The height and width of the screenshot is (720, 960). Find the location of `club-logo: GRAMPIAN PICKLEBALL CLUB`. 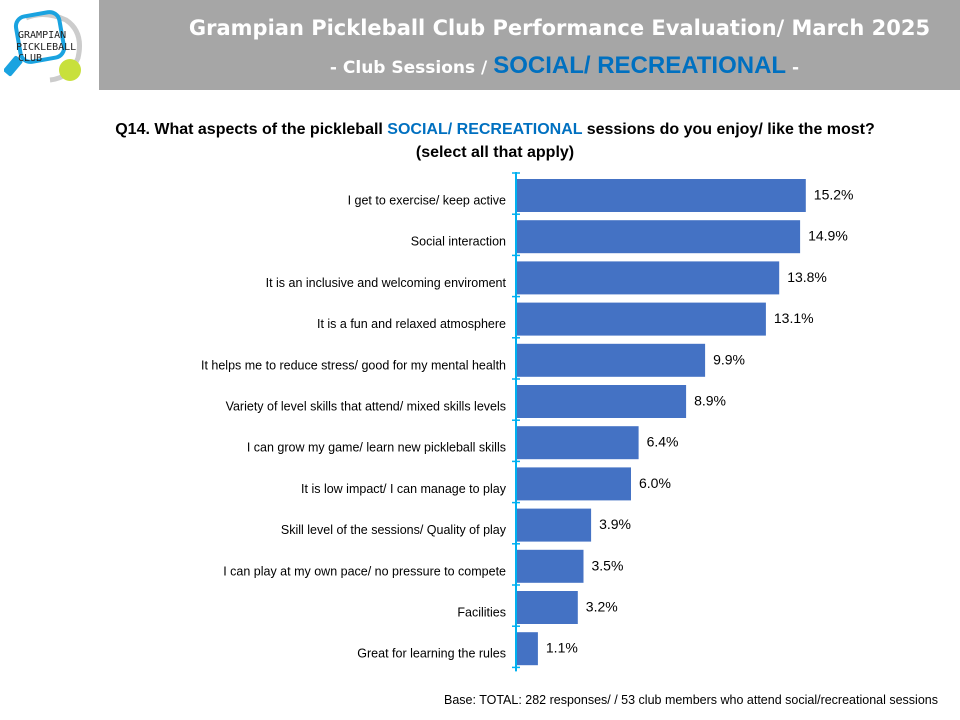

club-logo: GRAMPIAN PICKLEBALL CLUB is located at coordinates (46, 46).